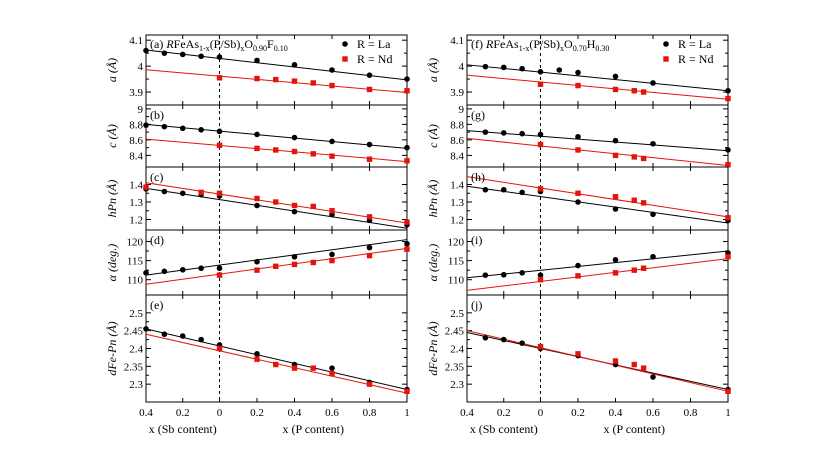 The width and height of the screenshot is (830, 467). I want to click on y-axis-label: a (Å), so click(433, 70).